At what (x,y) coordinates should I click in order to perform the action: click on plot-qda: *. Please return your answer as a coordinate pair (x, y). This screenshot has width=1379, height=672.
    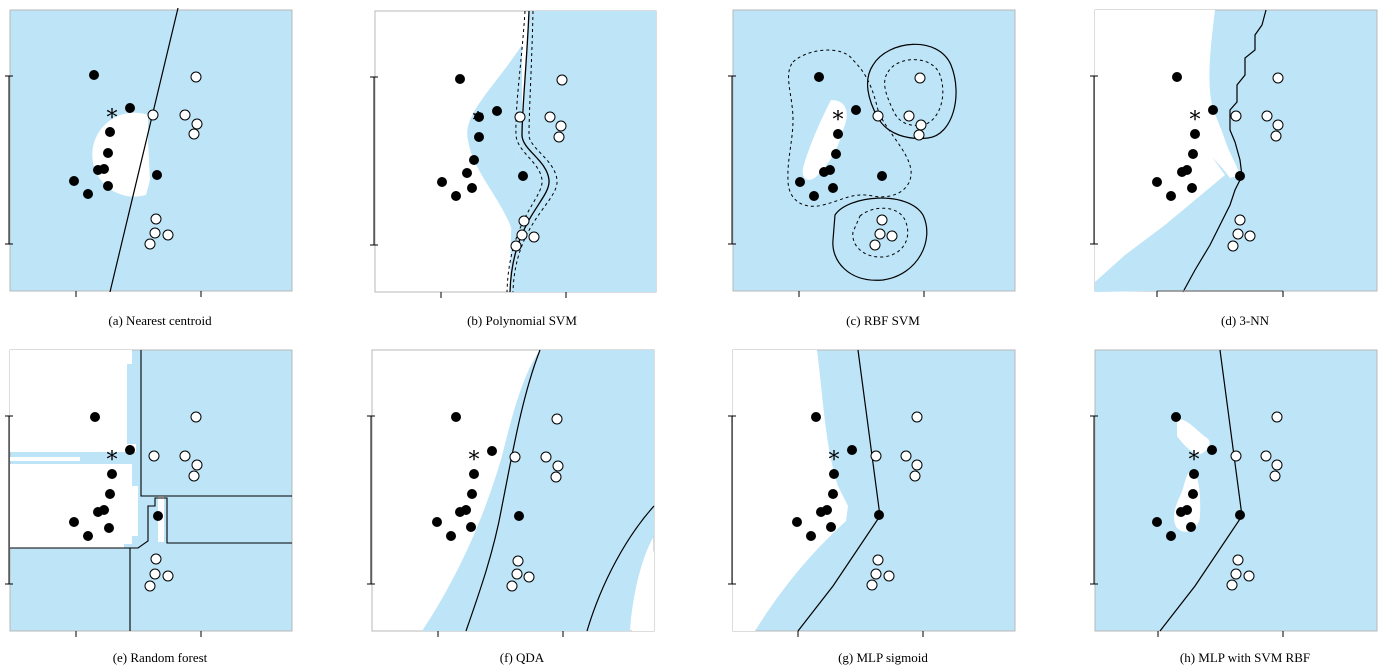
    Looking at the image, I should click on (511, 493).